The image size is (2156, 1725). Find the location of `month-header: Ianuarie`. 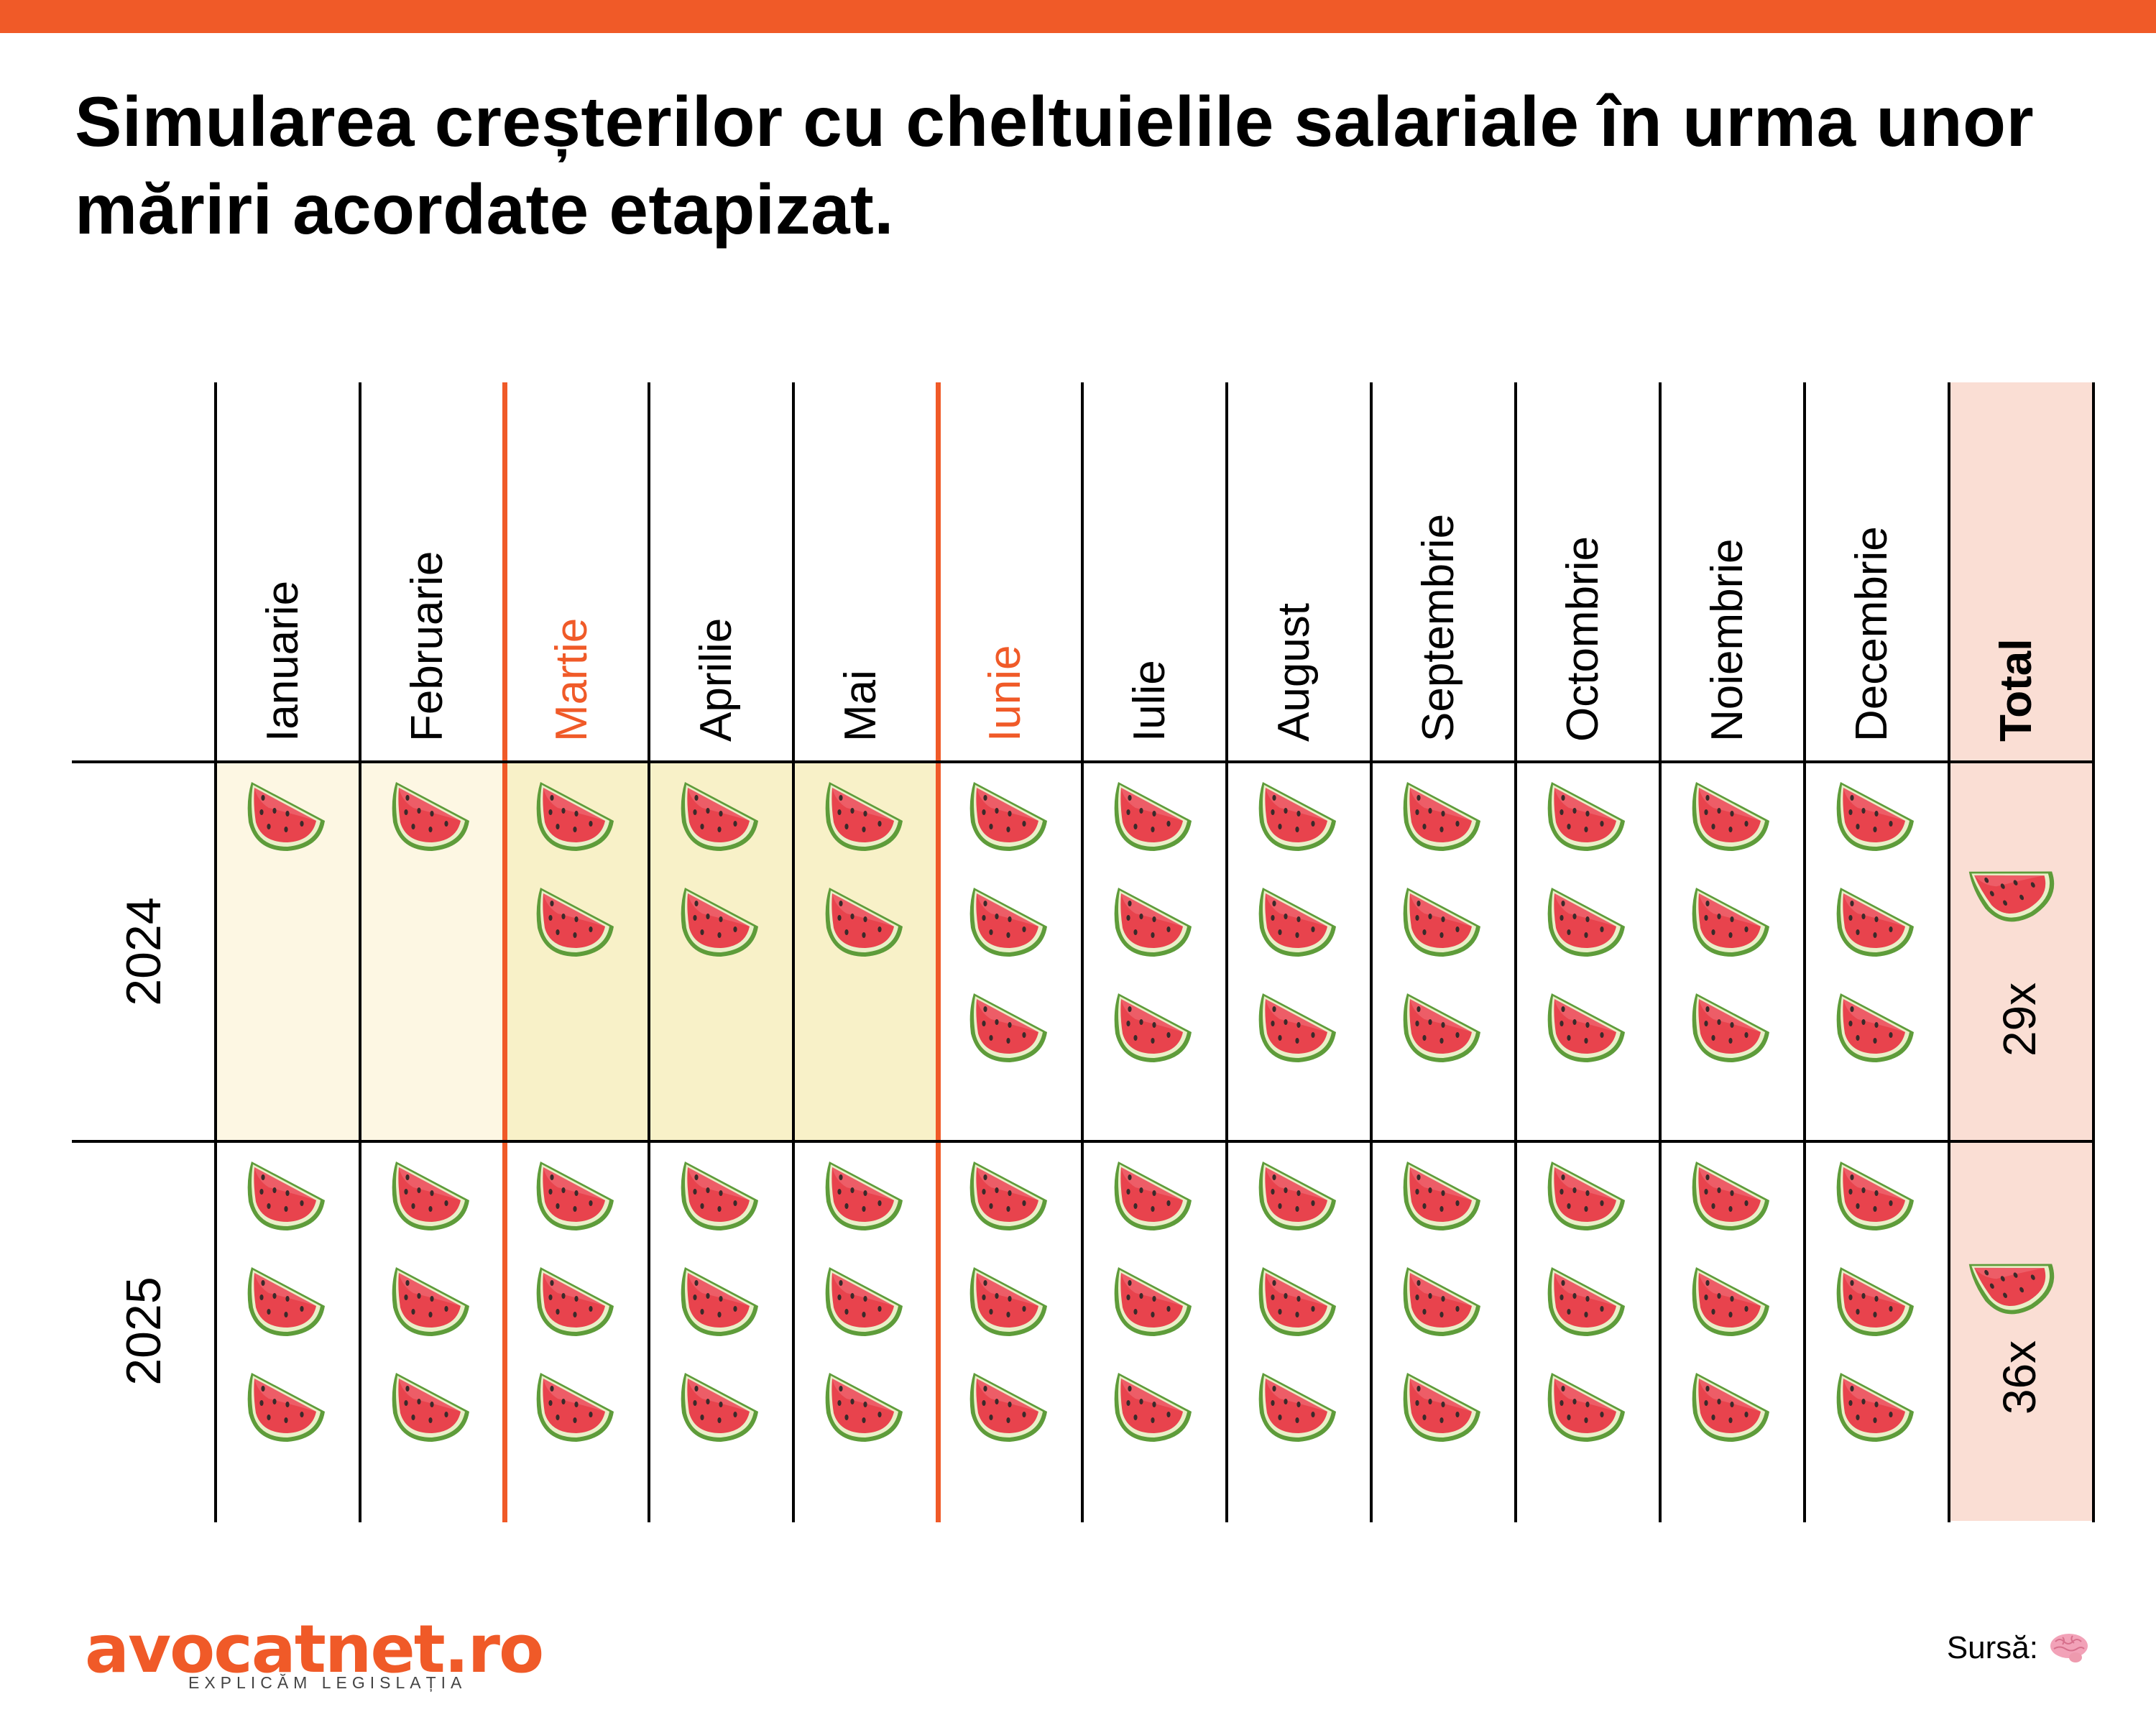

month-header: Ianuarie is located at coordinates (288, 562).